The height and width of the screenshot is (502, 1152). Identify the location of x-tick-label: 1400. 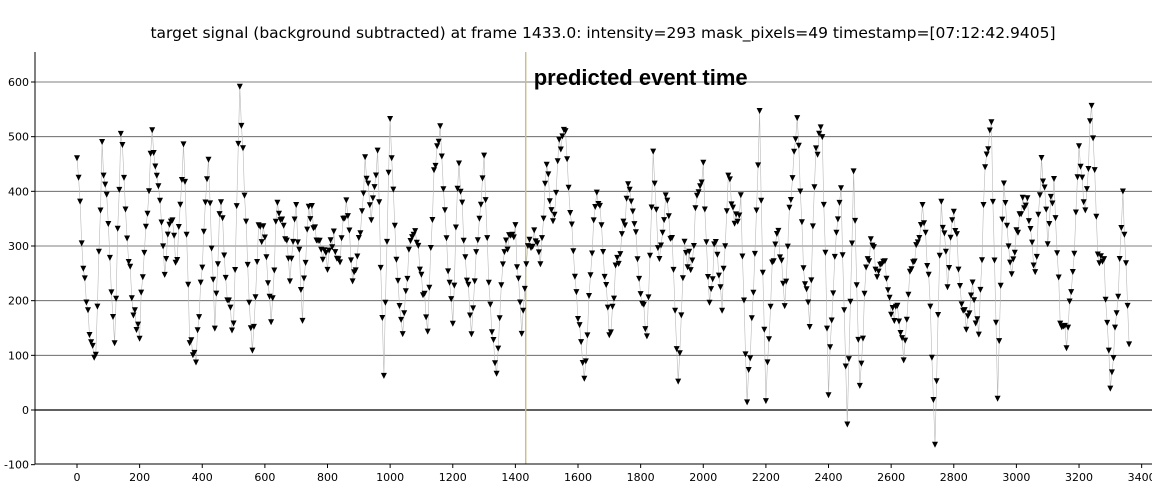
(515, 477).